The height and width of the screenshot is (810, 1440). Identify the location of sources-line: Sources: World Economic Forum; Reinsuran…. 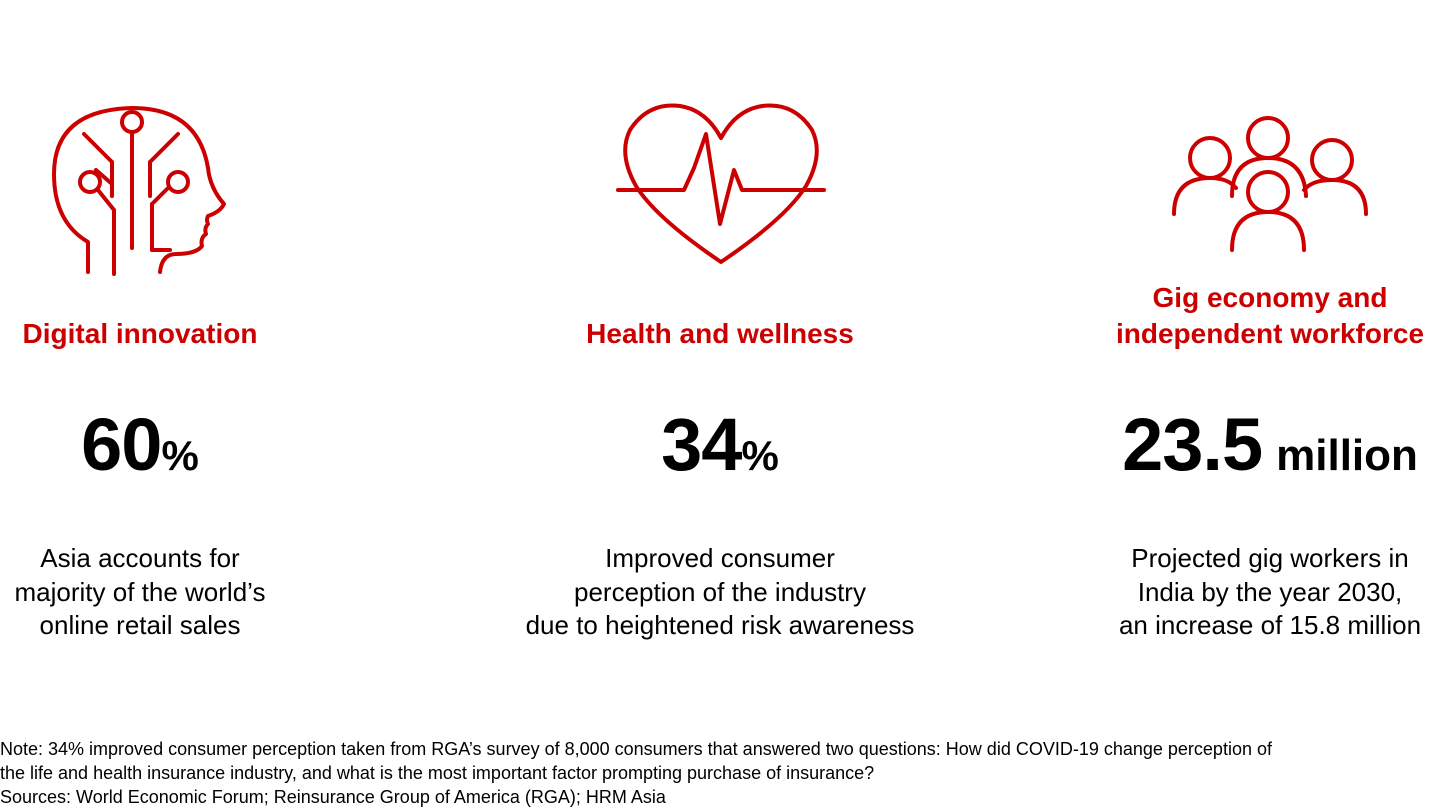
(333, 797).